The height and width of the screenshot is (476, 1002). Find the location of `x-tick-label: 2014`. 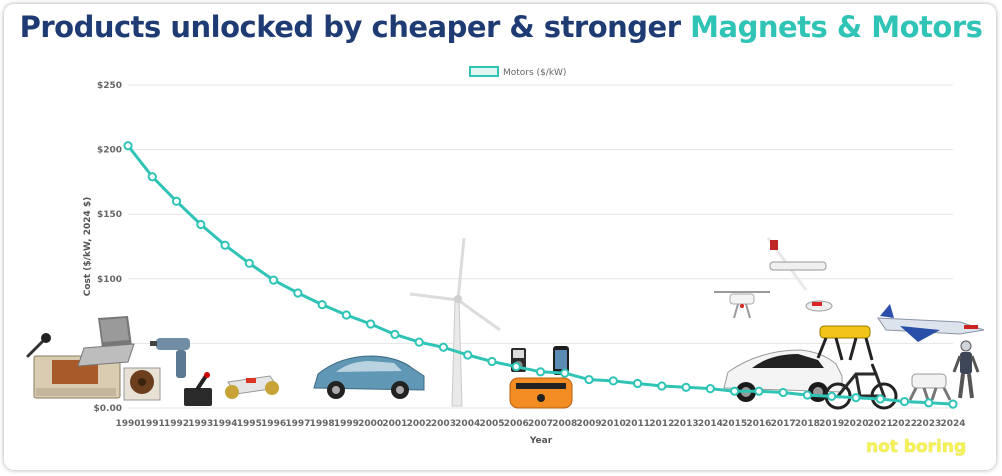

x-tick-label: 2014 is located at coordinates (710, 424).